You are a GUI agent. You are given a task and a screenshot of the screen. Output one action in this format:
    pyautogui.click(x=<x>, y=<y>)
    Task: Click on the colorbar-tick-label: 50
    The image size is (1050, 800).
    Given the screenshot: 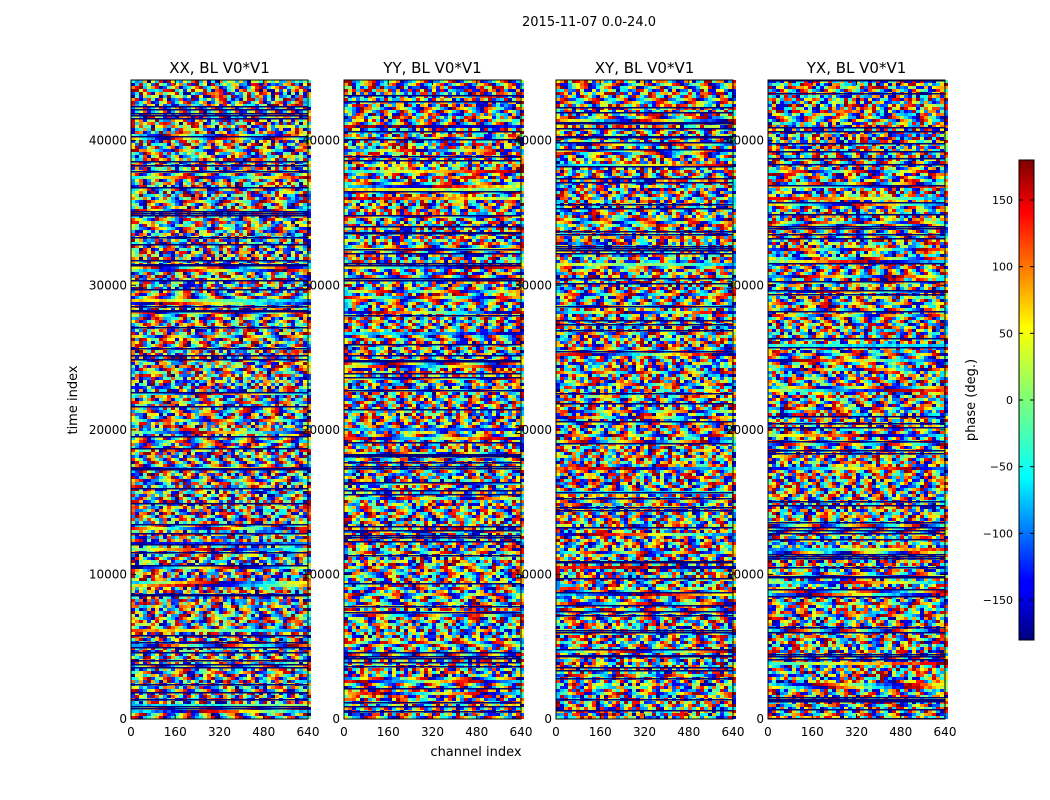 What is the action you would take?
    pyautogui.click(x=1006, y=333)
    